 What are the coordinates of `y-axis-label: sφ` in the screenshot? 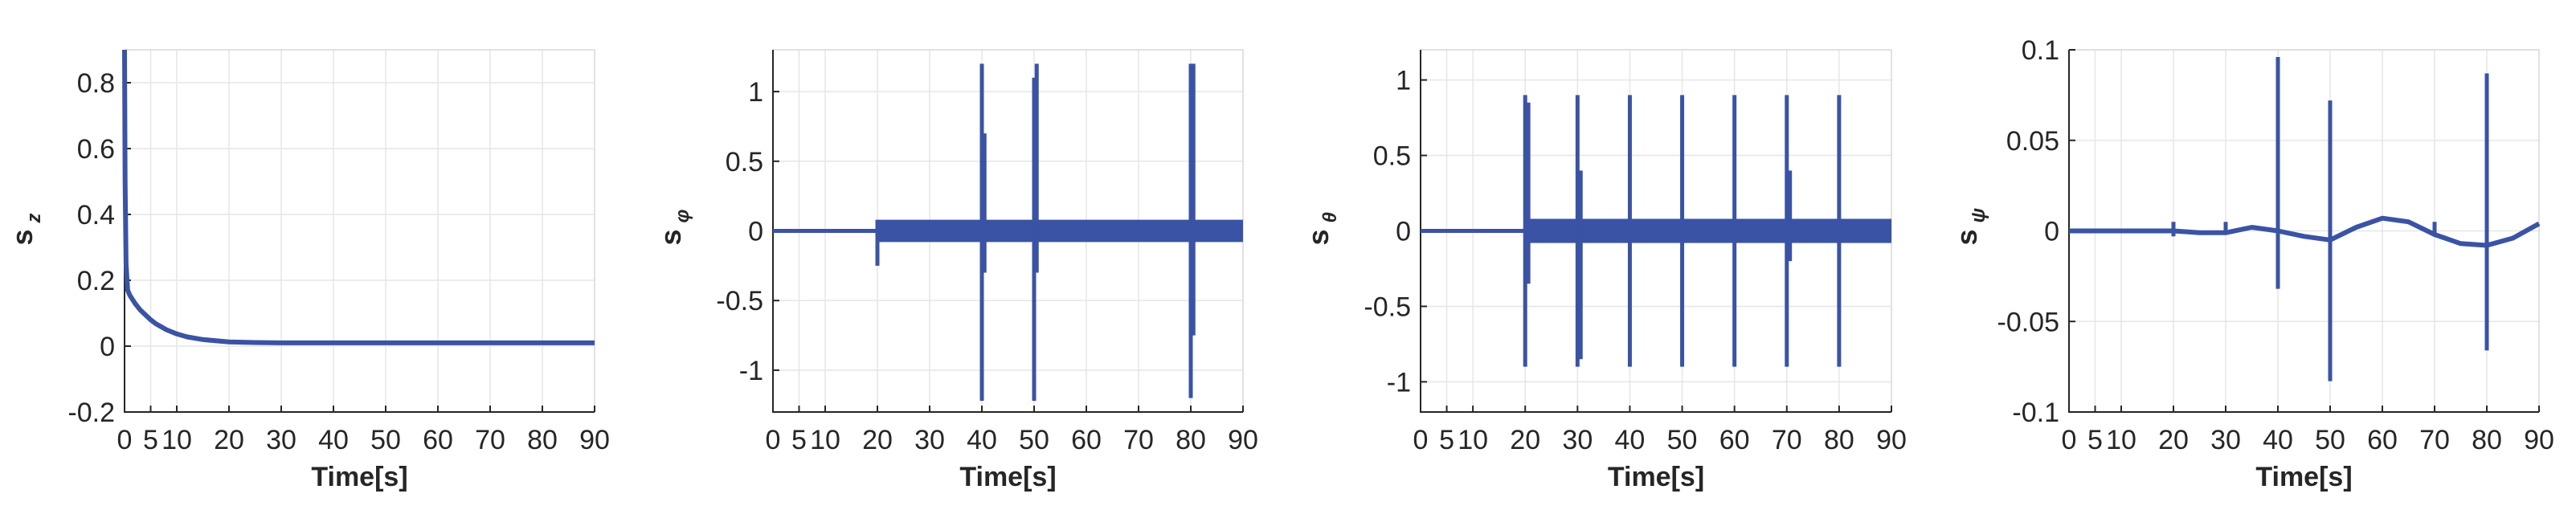 It's located at (673, 228).